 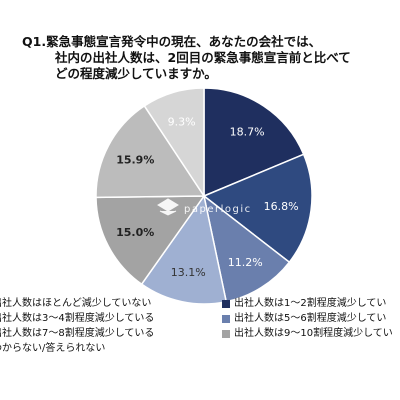 I want to click on legend-item-3: 出社人数は3〜4割程度減少している, so click(x=77, y=318).